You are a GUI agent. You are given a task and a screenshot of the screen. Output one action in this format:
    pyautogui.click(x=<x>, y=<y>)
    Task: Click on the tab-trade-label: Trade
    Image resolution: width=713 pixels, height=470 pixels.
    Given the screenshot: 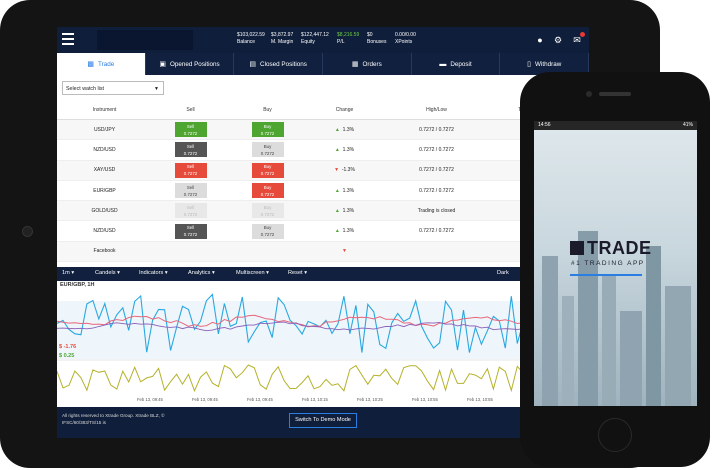 What is the action you would take?
    pyautogui.click(x=106, y=64)
    